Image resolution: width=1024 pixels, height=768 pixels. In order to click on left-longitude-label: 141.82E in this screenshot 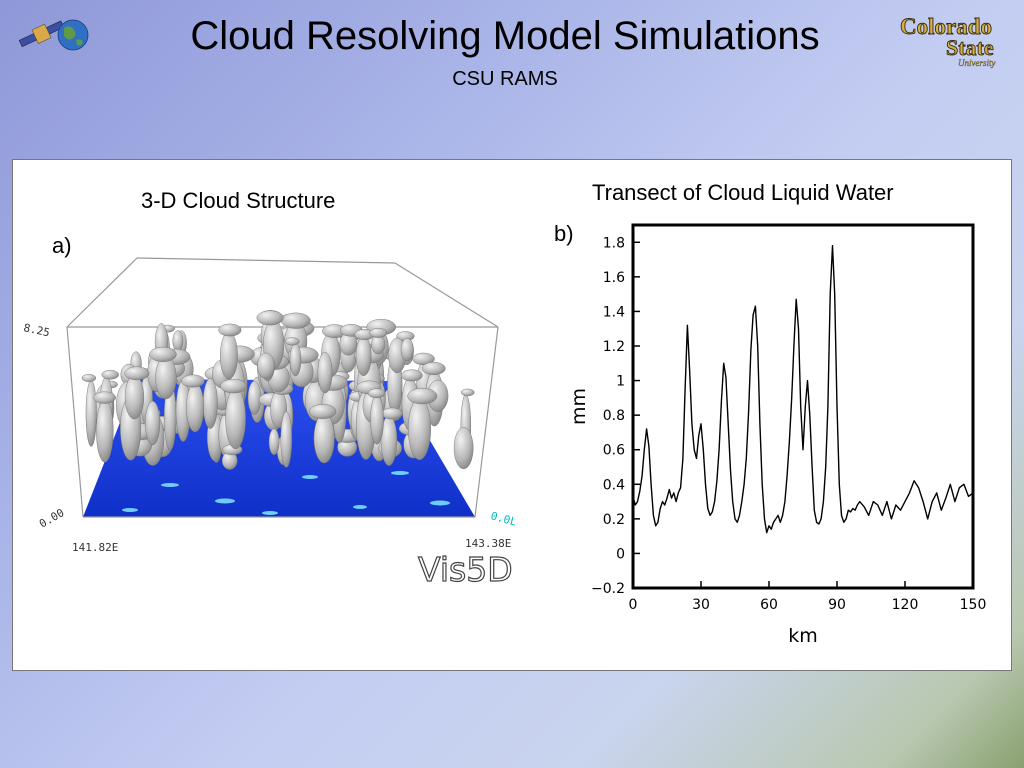, I will do `click(95, 547)`.